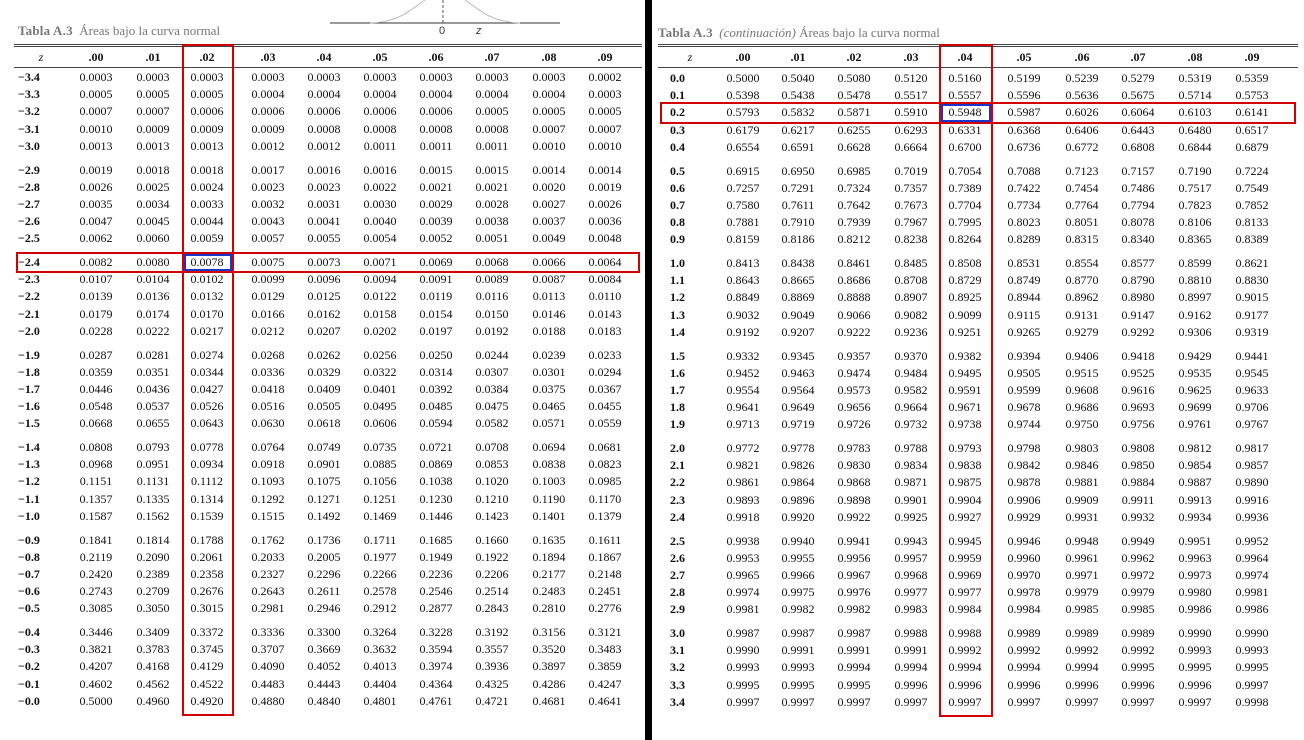  I want to click on table-cell: 0.0287, so click(96, 354).